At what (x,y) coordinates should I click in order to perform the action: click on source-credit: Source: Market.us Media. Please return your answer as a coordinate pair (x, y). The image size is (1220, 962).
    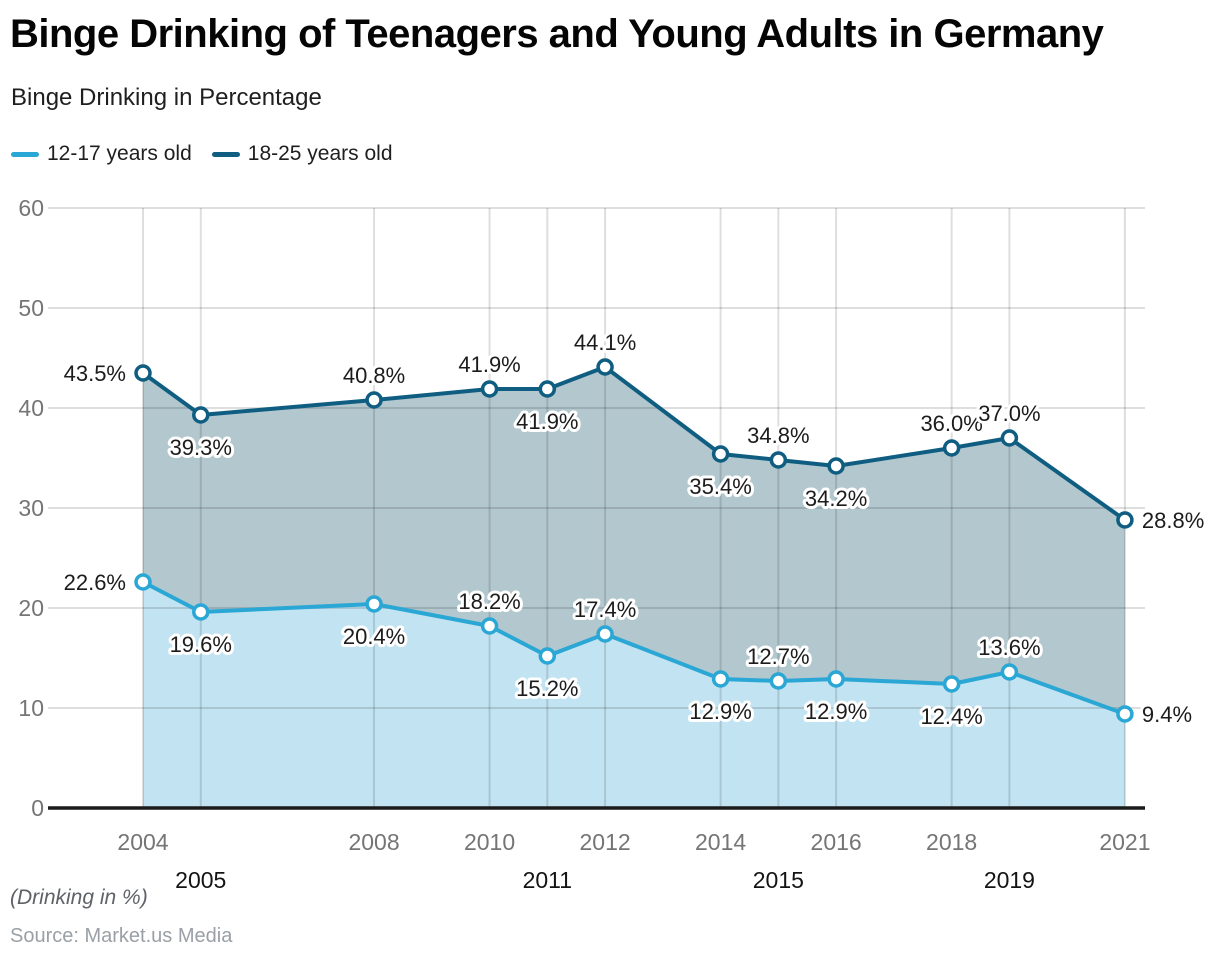
    Looking at the image, I should click on (121, 936).